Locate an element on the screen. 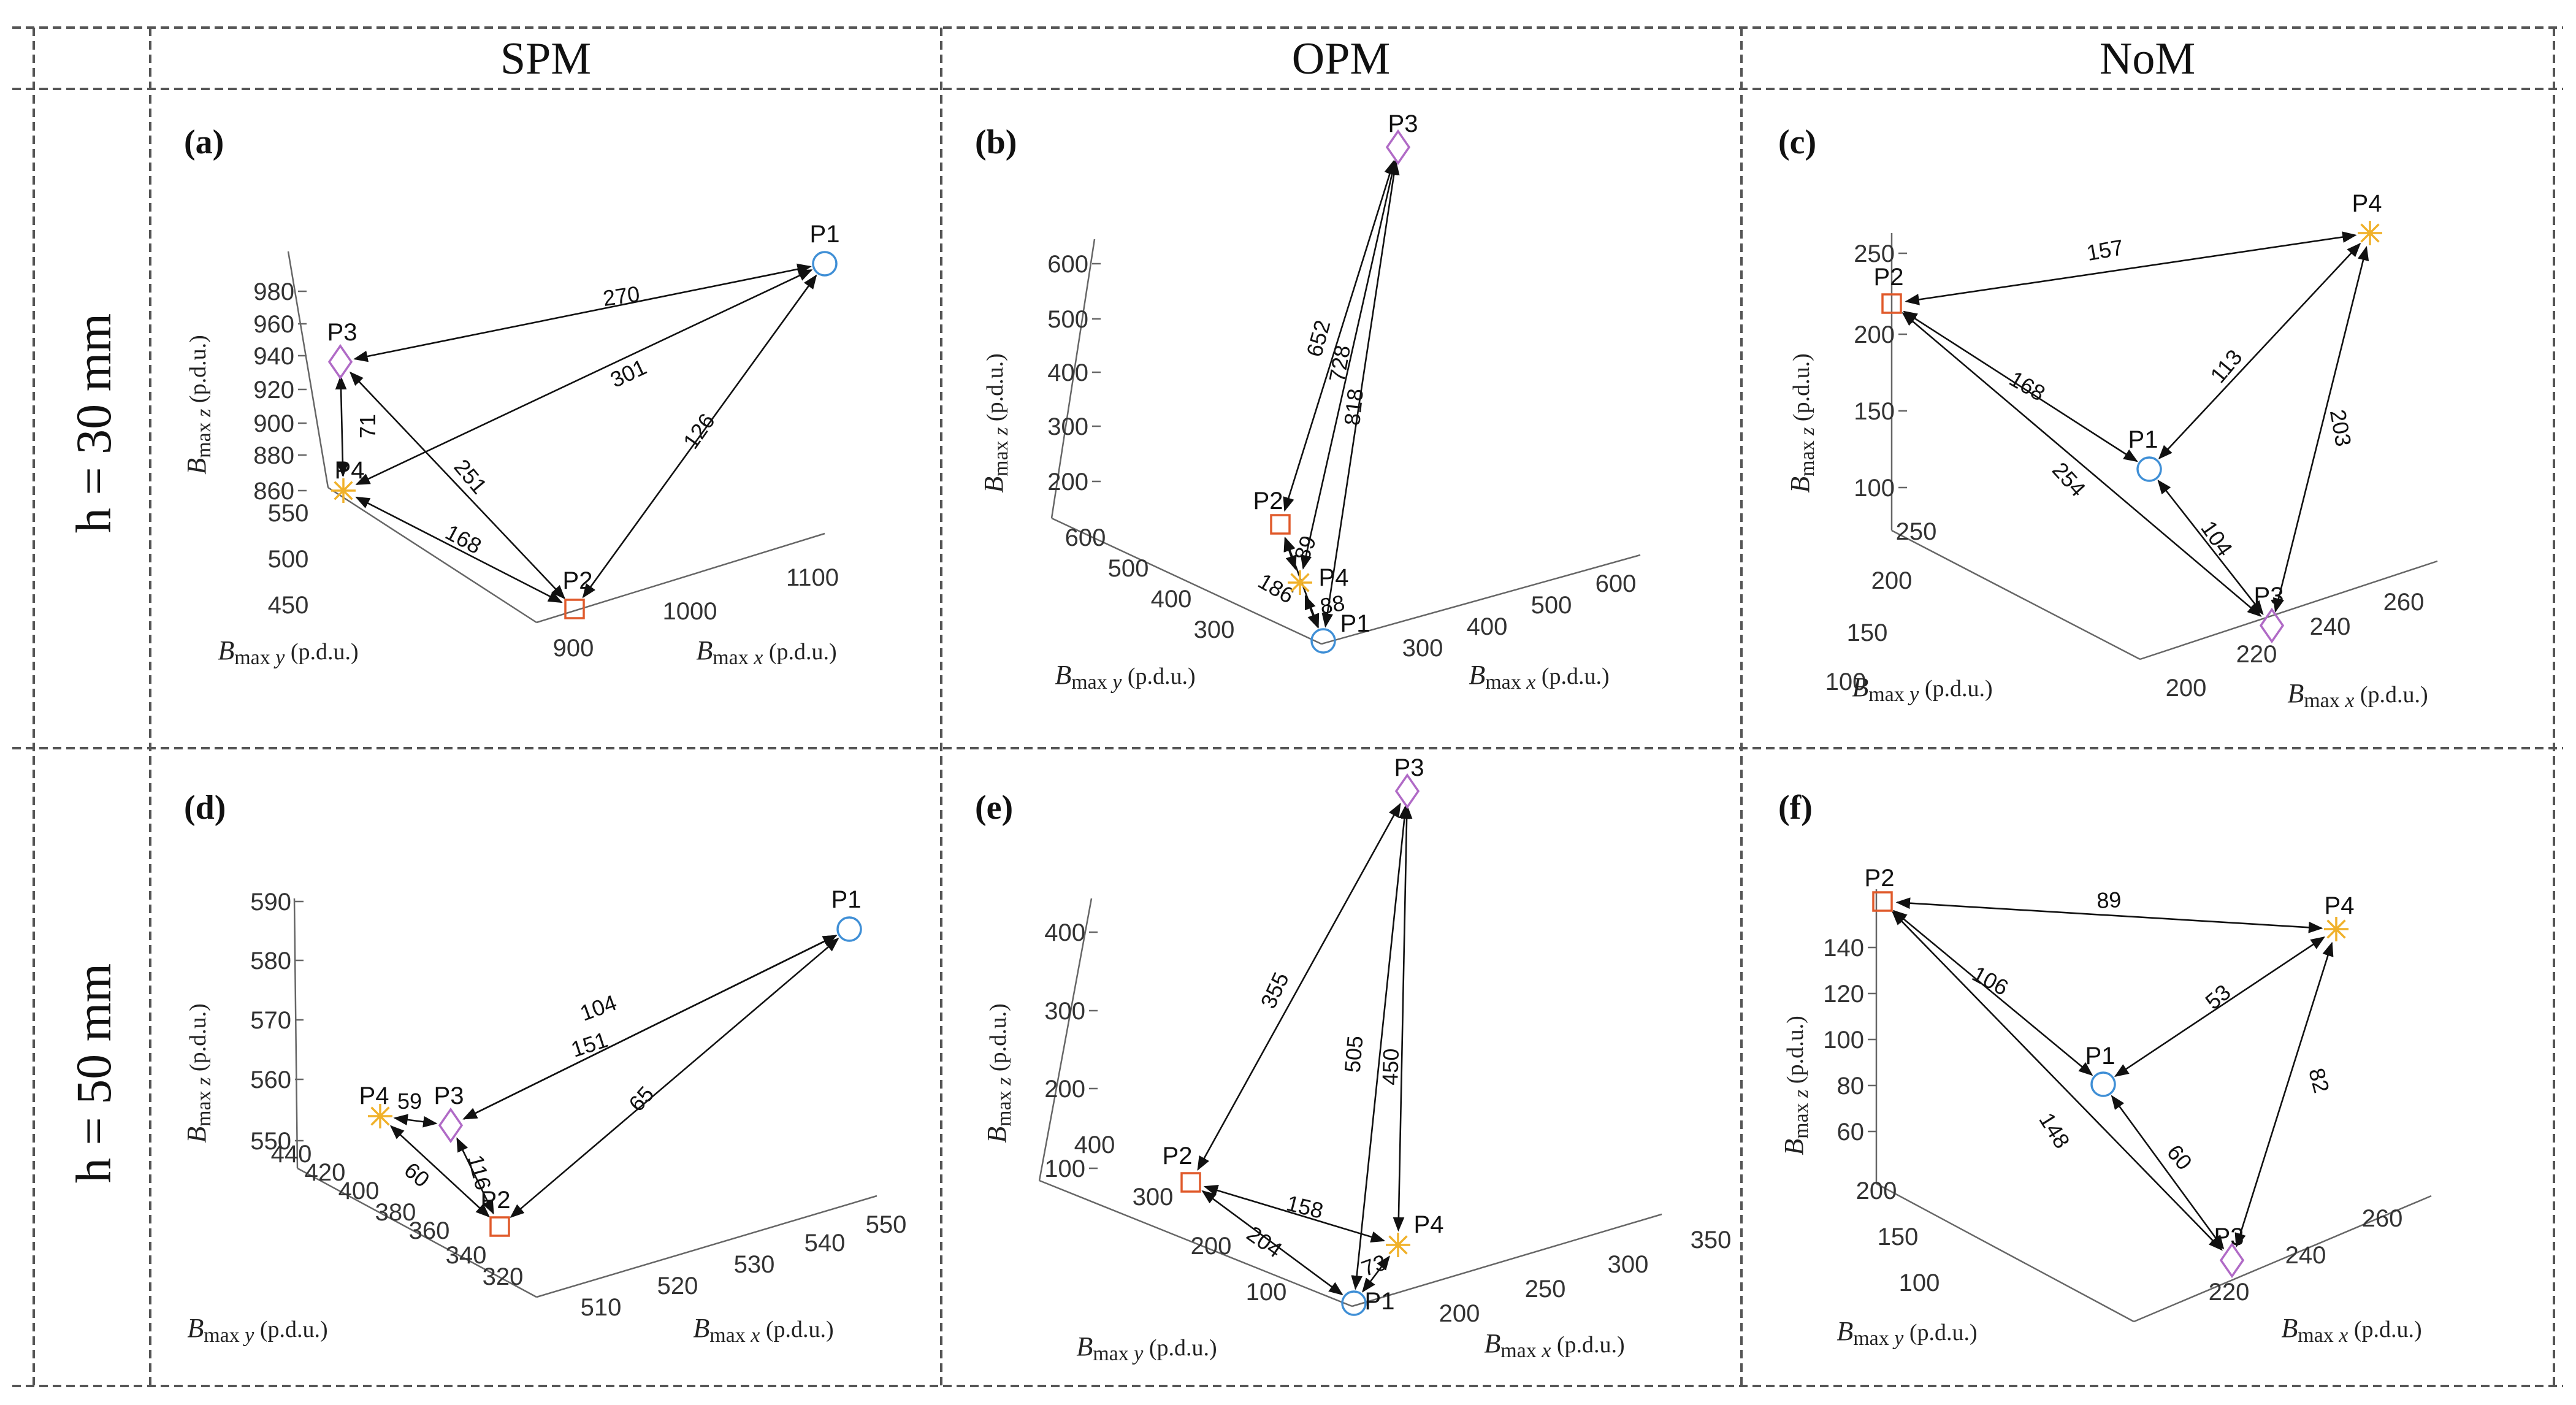 This screenshot has width=2576, height=1405. y-axis-line is located at coordinates (2005, 1252).